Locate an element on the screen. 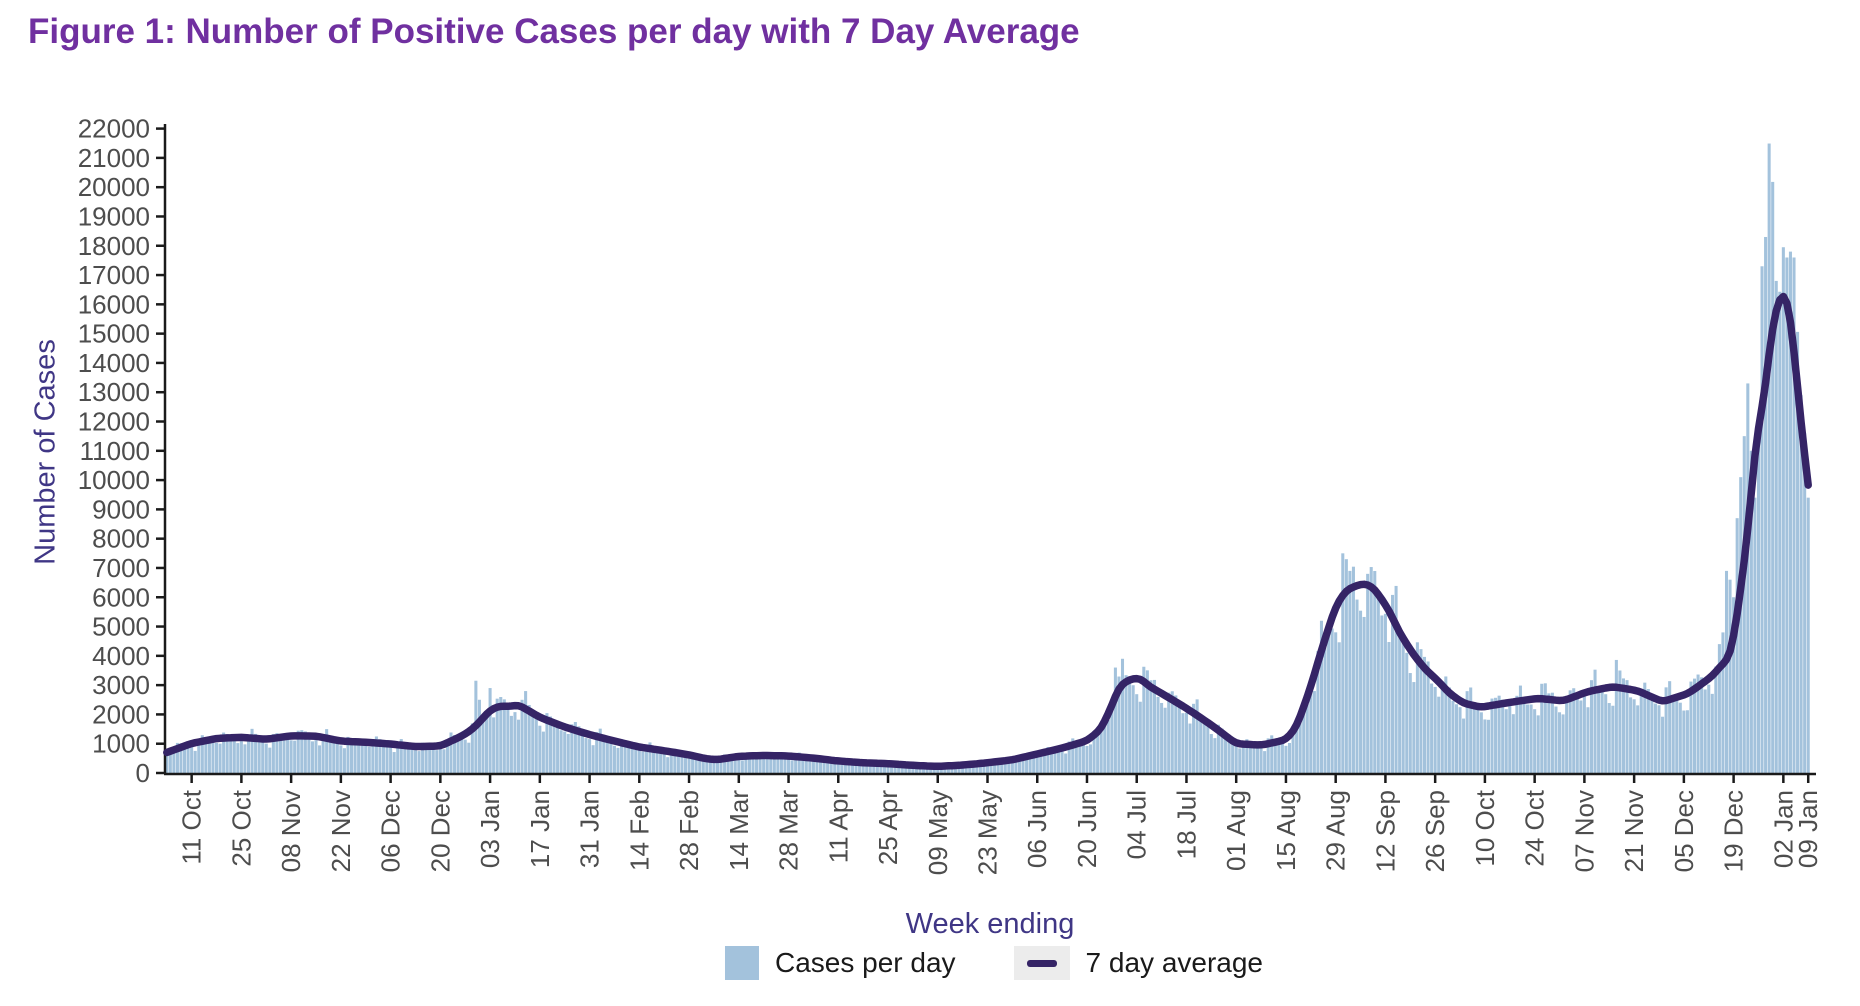 Image resolution: width=1860 pixels, height=1006 pixels. svg-text: 13000 is located at coordinates (114, 392).